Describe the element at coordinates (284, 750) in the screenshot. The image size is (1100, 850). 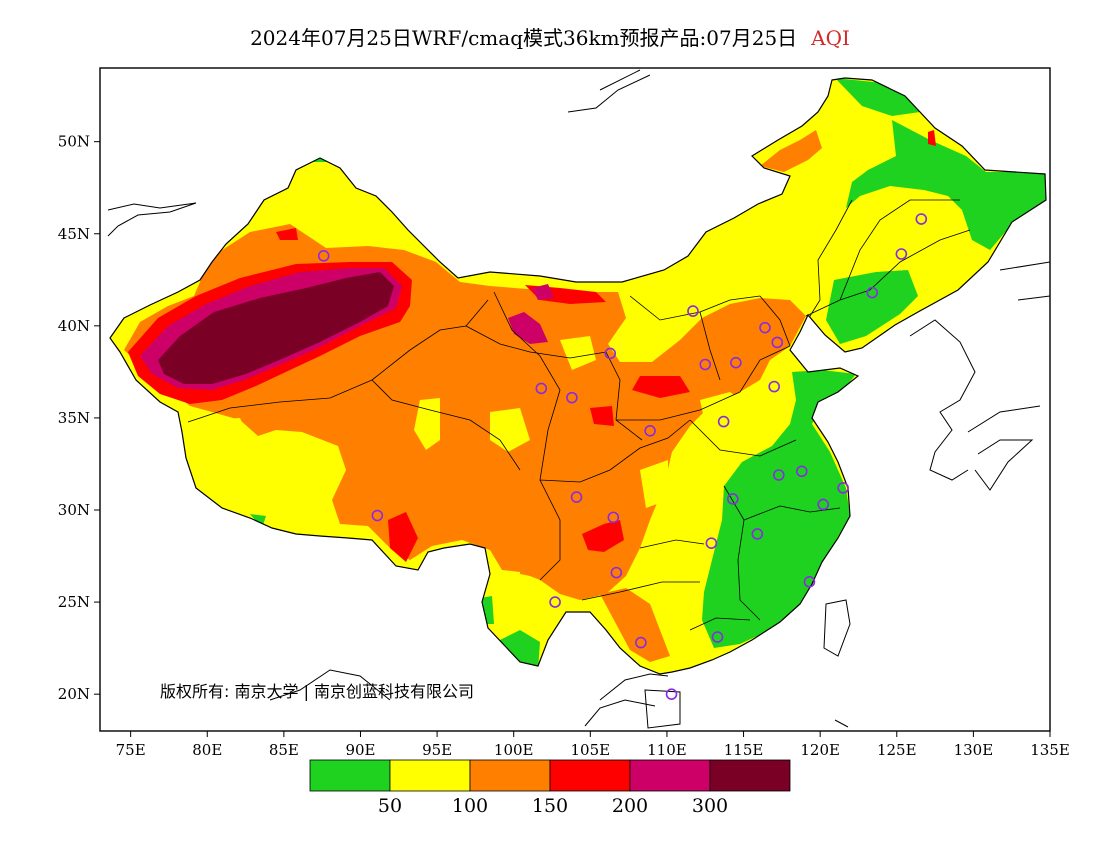
I see `x-tick-label: 85E` at that location.